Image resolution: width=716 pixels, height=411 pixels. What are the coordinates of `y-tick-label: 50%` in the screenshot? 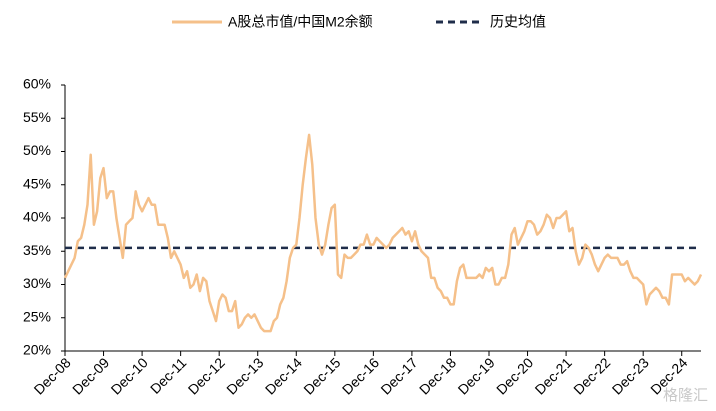 It's located at (37, 150).